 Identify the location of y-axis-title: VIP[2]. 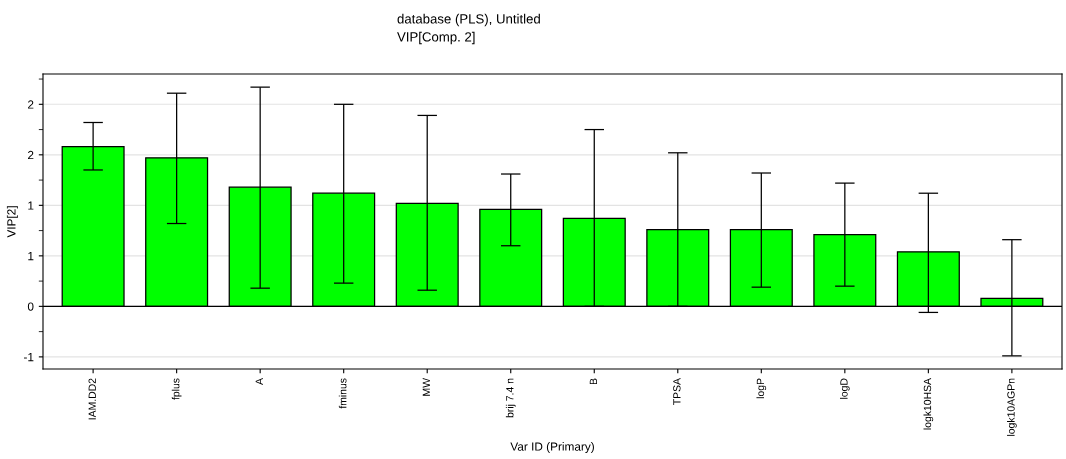
(12, 222).